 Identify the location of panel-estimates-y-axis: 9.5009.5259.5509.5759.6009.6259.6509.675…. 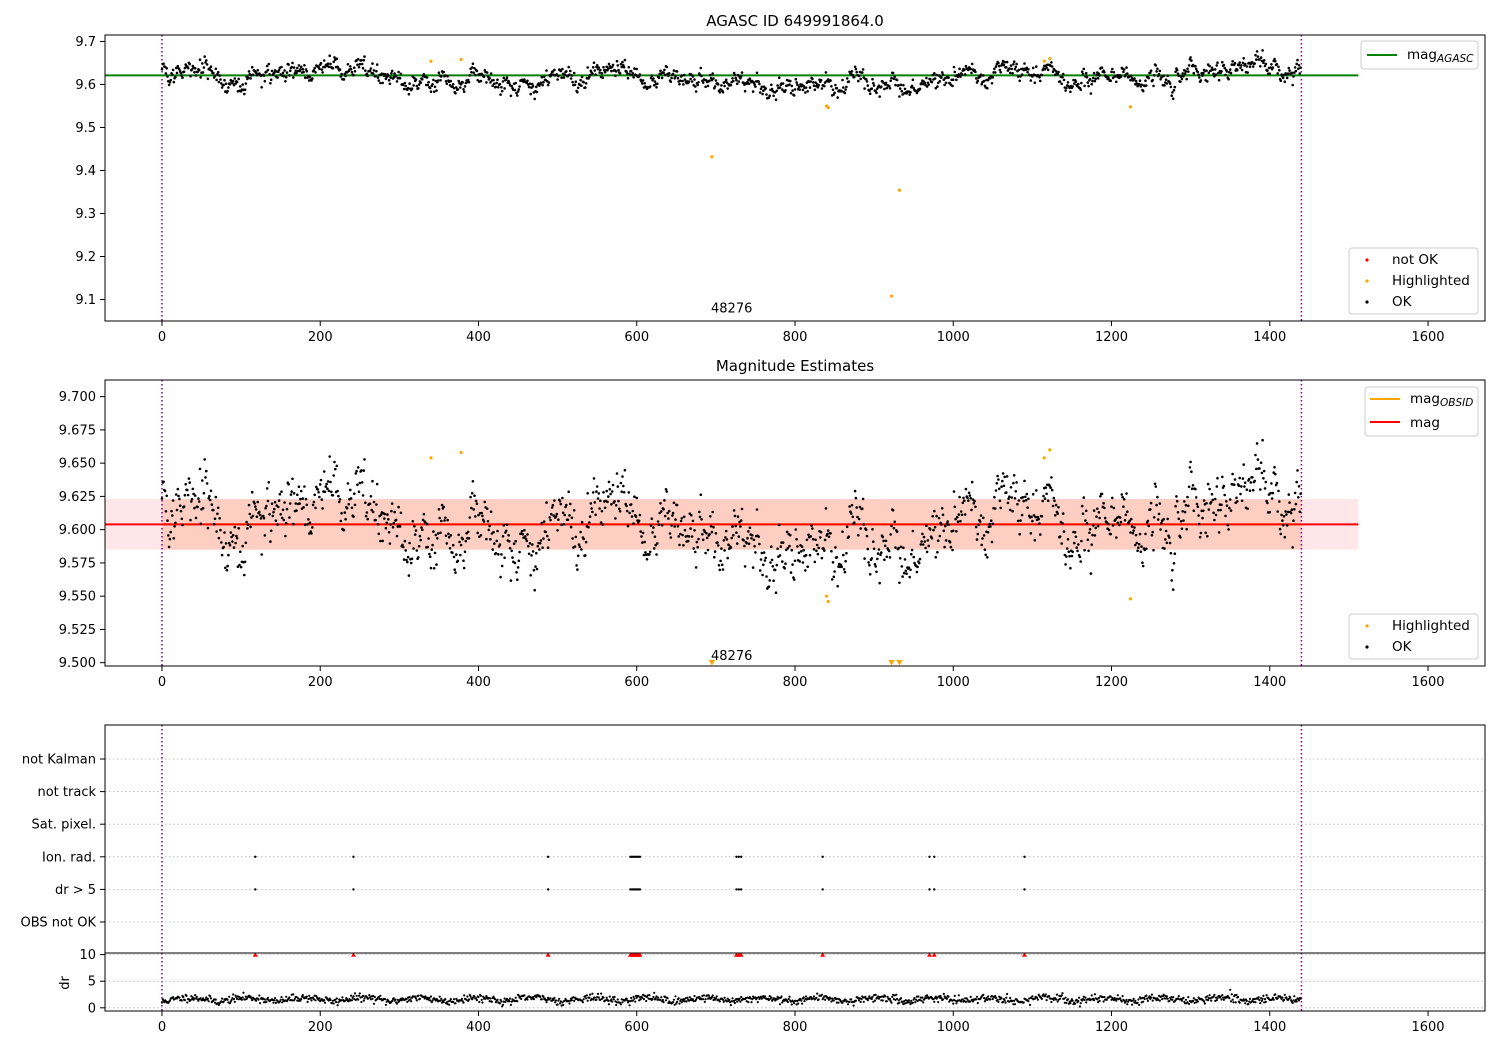
(82, 530).